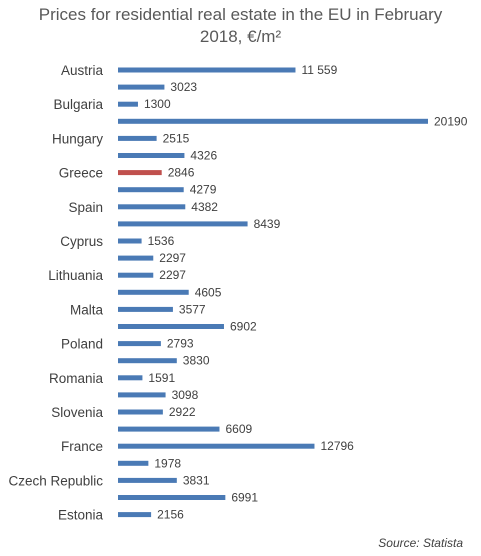  What do you see at coordinates (85, 207) in the screenshot?
I see `category-label-8: Spain` at bounding box center [85, 207].